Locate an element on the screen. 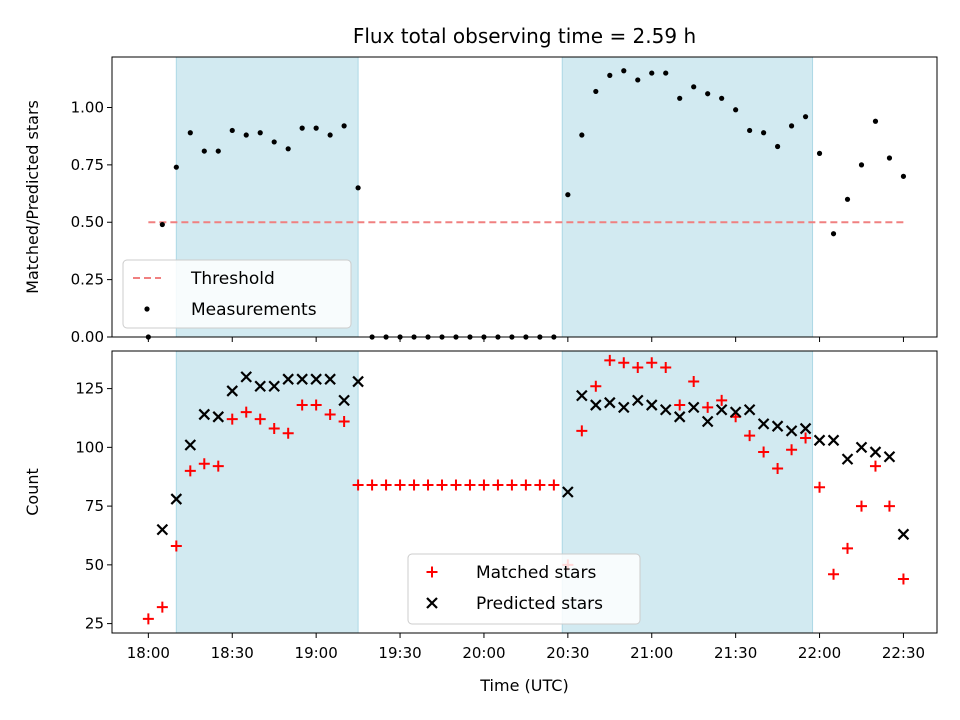 This screenshot has width=960, height=720. y-axis-label: Count is located at coordinates (32, 492).